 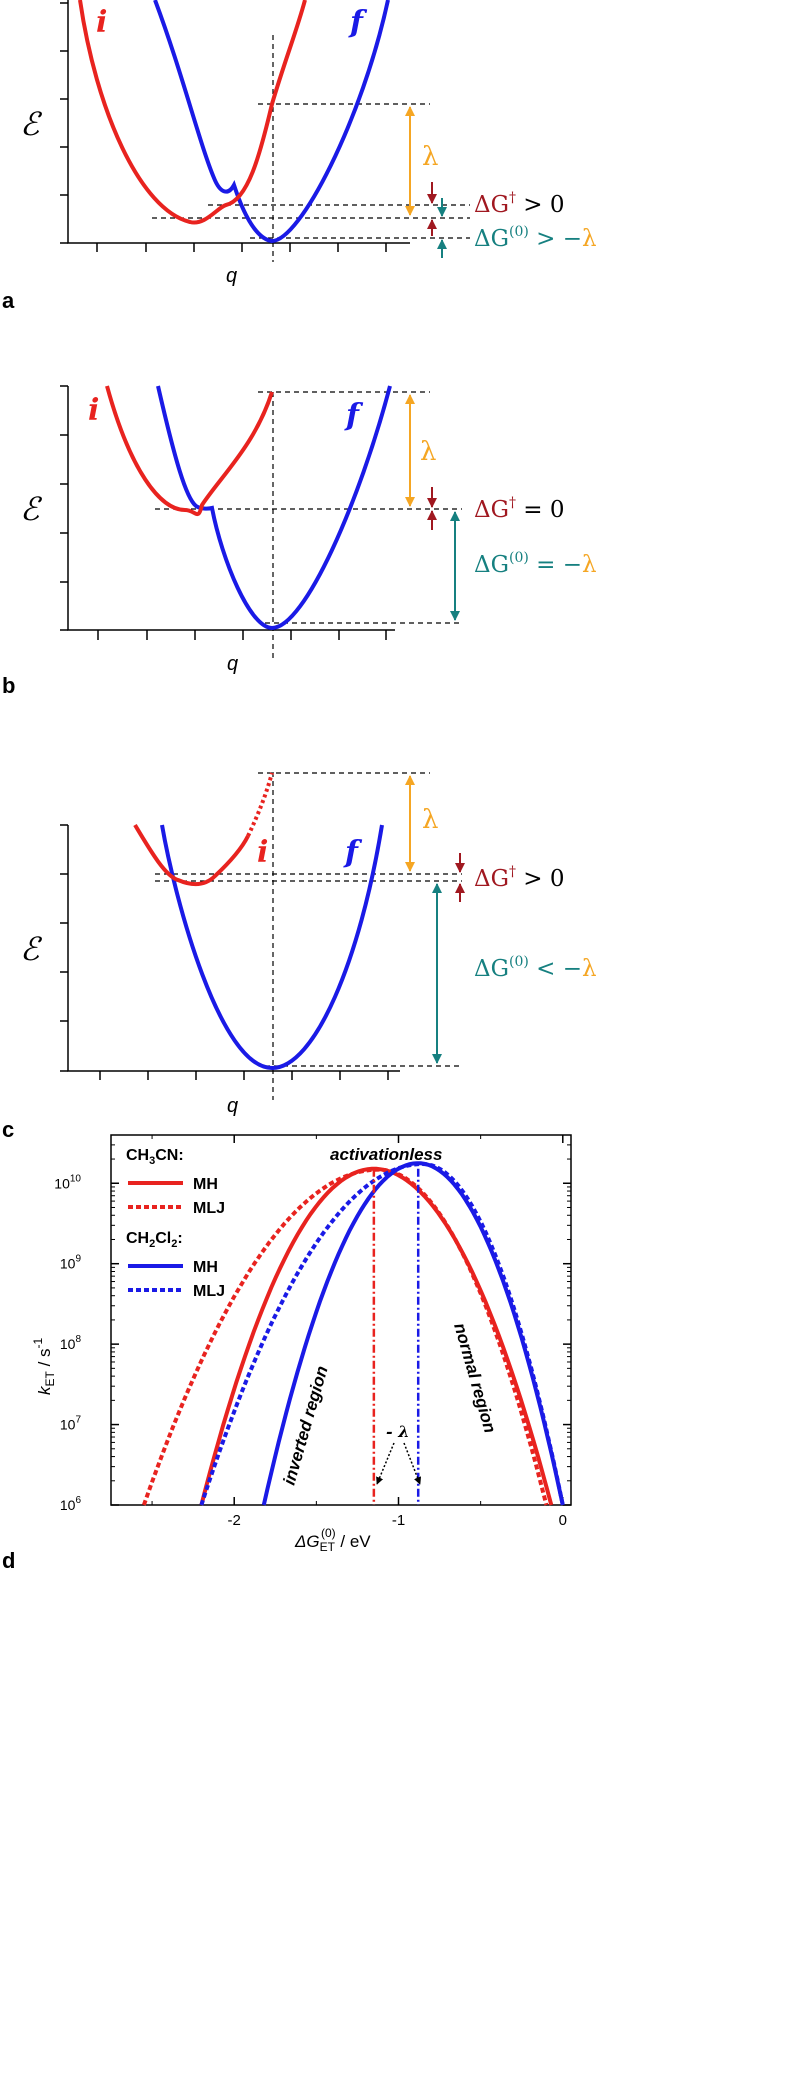 What do you see at coordinates (491, 969) in the screenshot?
I see `panel-c-driving-symbol: ΔG` at bounding box center [491, 969].